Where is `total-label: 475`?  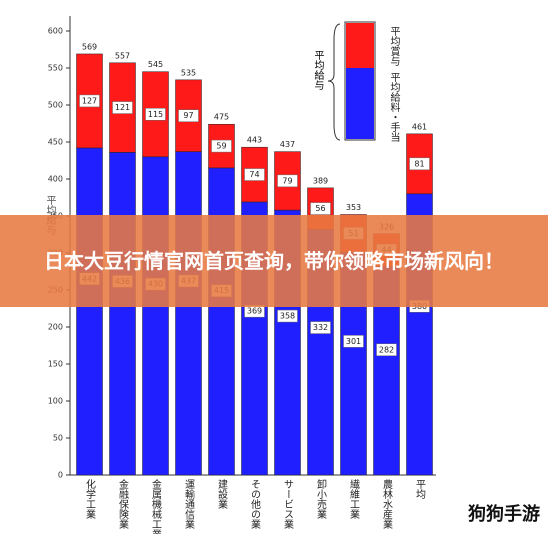
total-label: 475 is located at coordinates (221, 117).